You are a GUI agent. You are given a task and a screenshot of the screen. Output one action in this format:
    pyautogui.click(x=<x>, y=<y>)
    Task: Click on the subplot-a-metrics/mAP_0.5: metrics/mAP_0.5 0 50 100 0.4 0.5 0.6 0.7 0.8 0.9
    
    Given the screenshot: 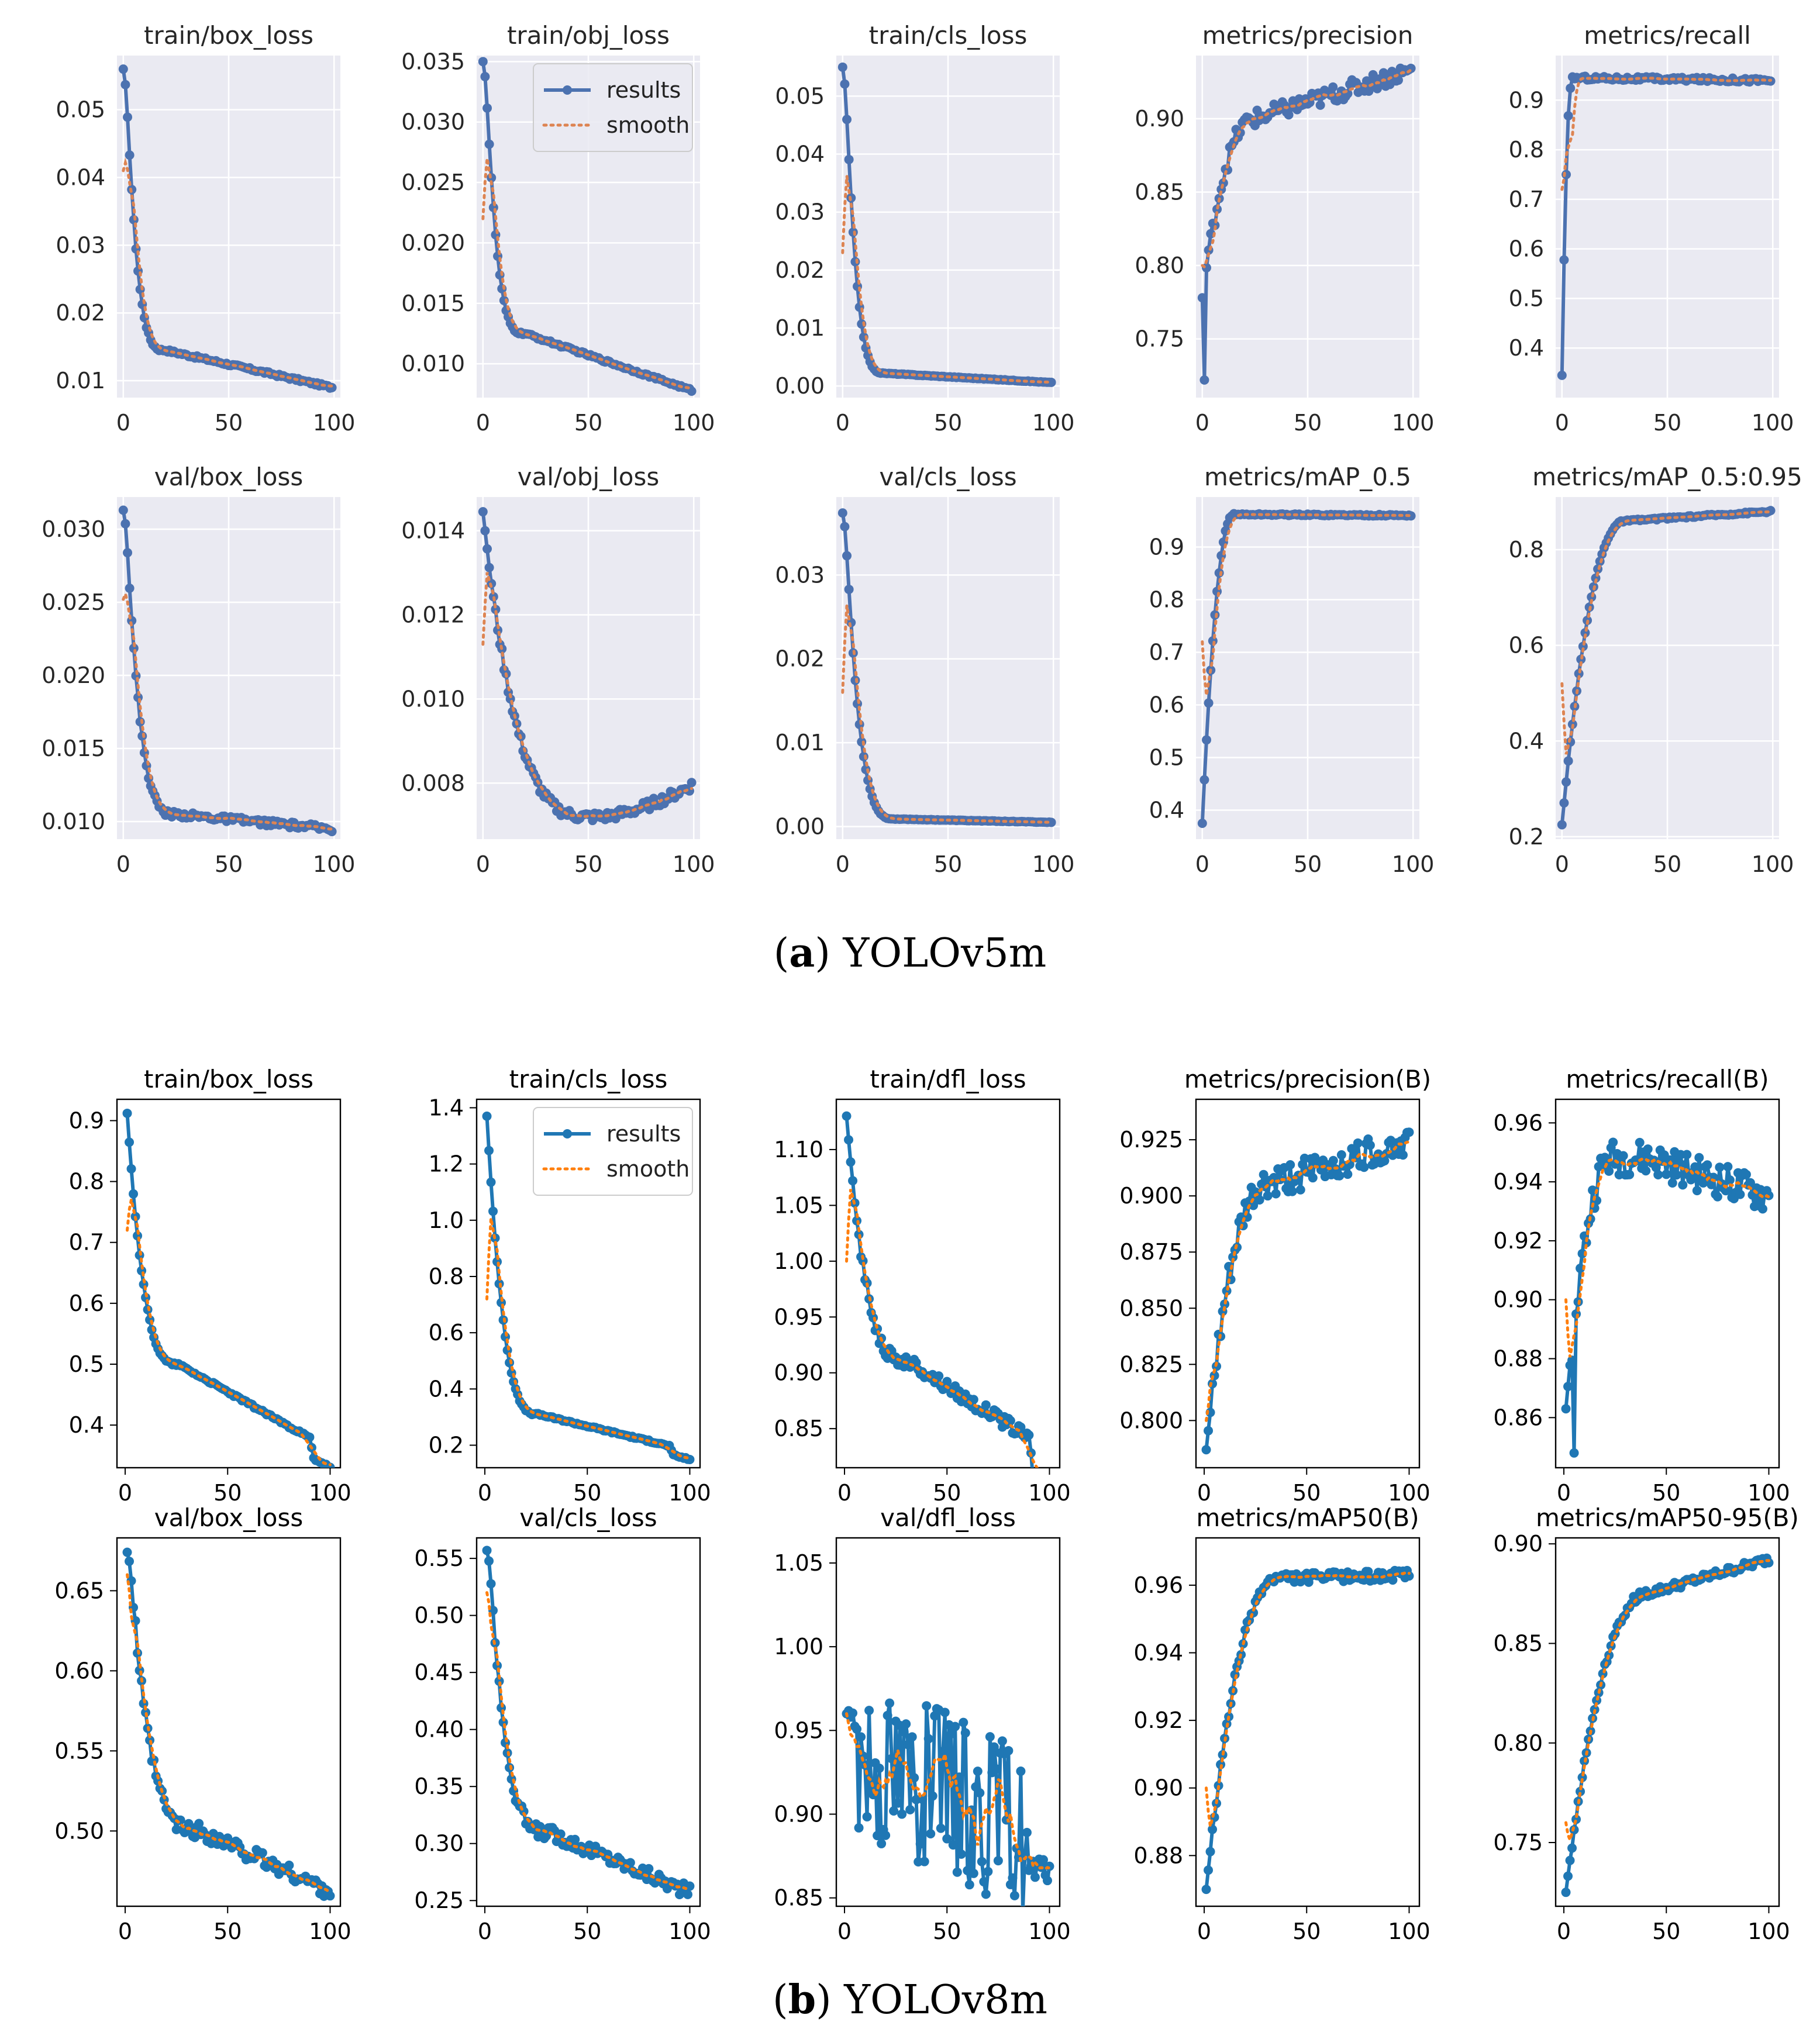 What is the action you would take?
    pyautogui.click(x=1292, y=670)
    